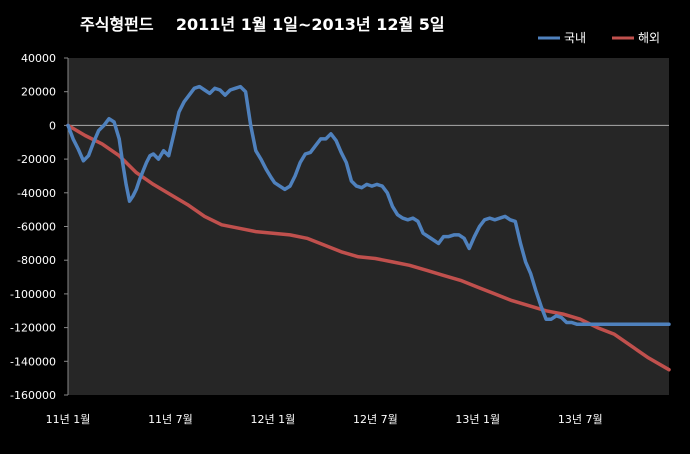 The height and width of the screenshot is (454, 690). Describe the element at coordinates (33, 361) in the screenshot. I see `y-tick-label: -140000` at that location.